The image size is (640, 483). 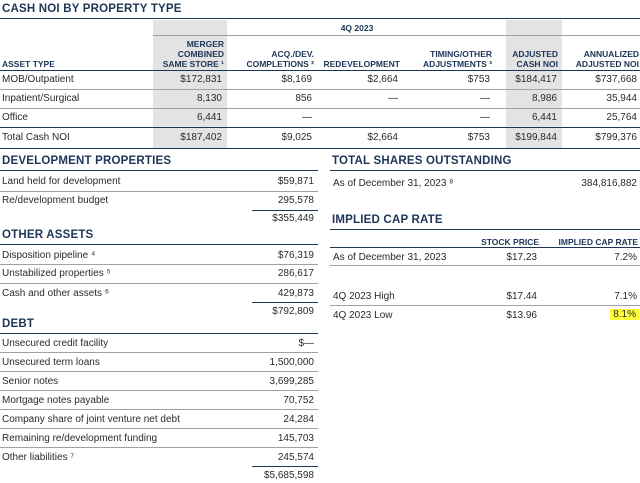 I want to click on timing-value: $753, so click(x=478, y=79).